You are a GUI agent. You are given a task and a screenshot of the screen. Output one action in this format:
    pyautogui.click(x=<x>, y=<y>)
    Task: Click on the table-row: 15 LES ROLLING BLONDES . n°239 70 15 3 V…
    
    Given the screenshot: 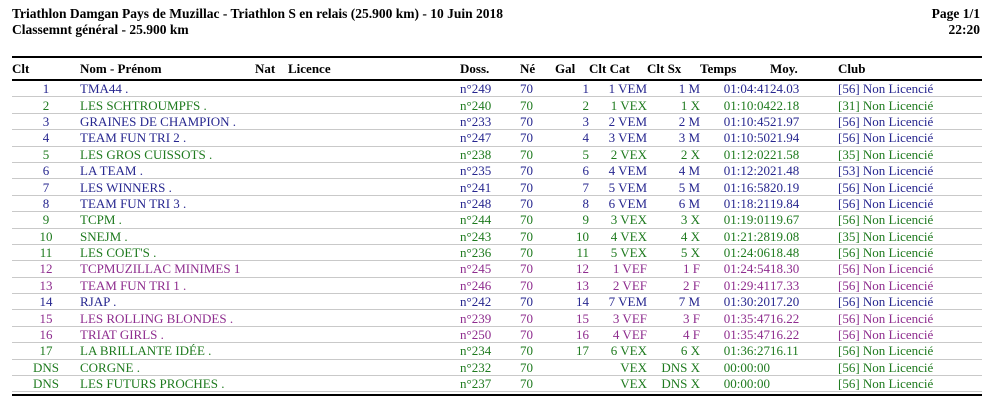 What is the action you would take?
    pyautogui.click(x=497, y=318)
    